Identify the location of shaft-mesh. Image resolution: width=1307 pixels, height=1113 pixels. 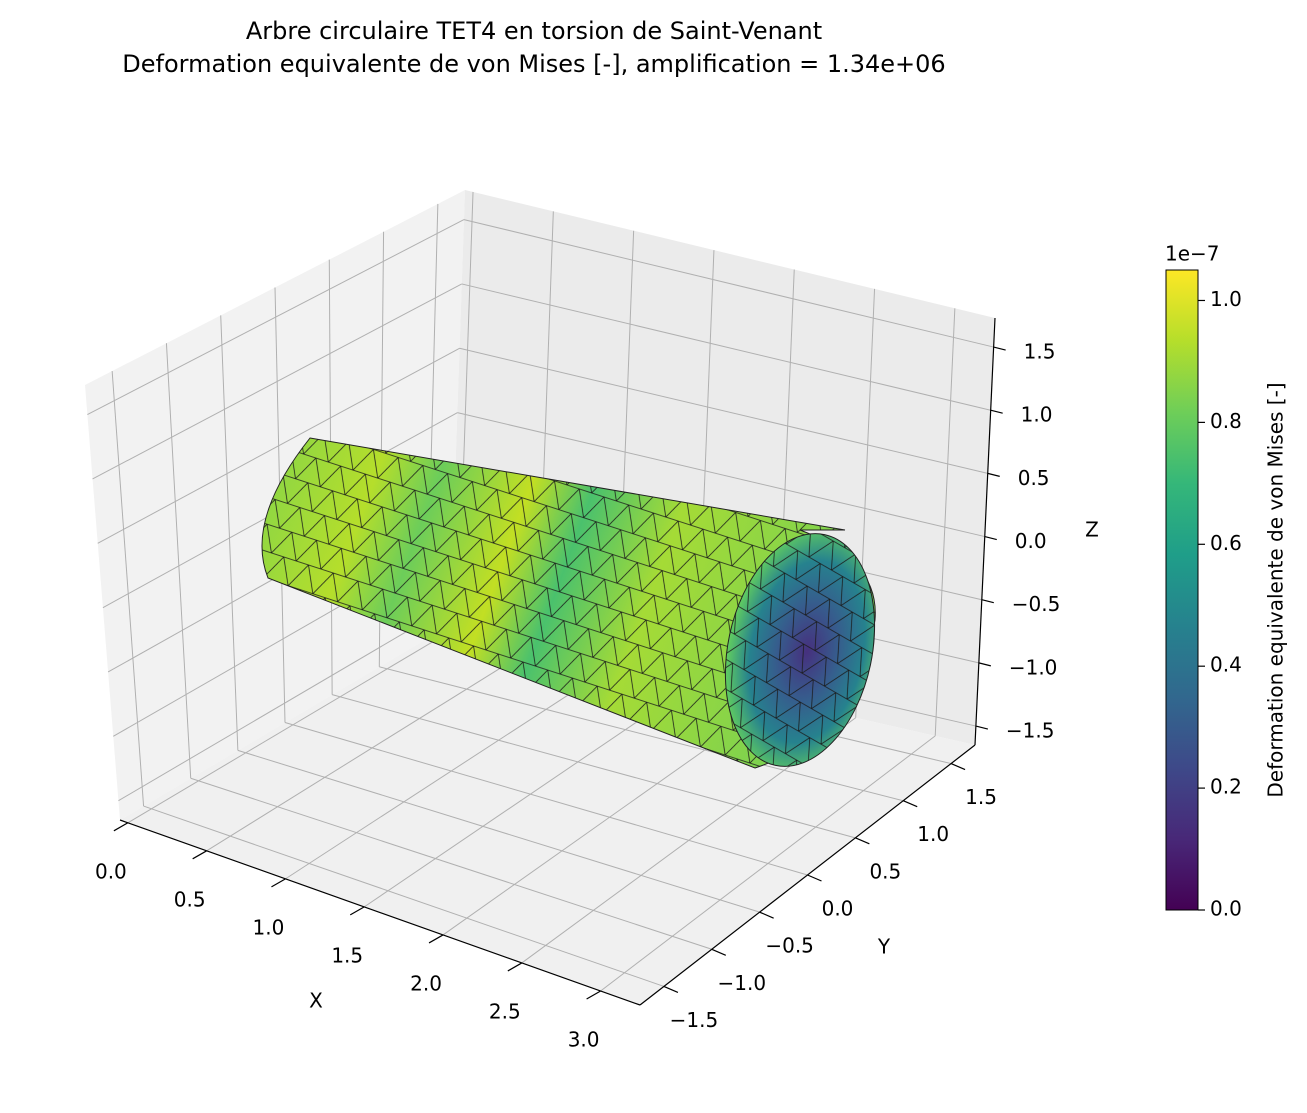
(568, 603).